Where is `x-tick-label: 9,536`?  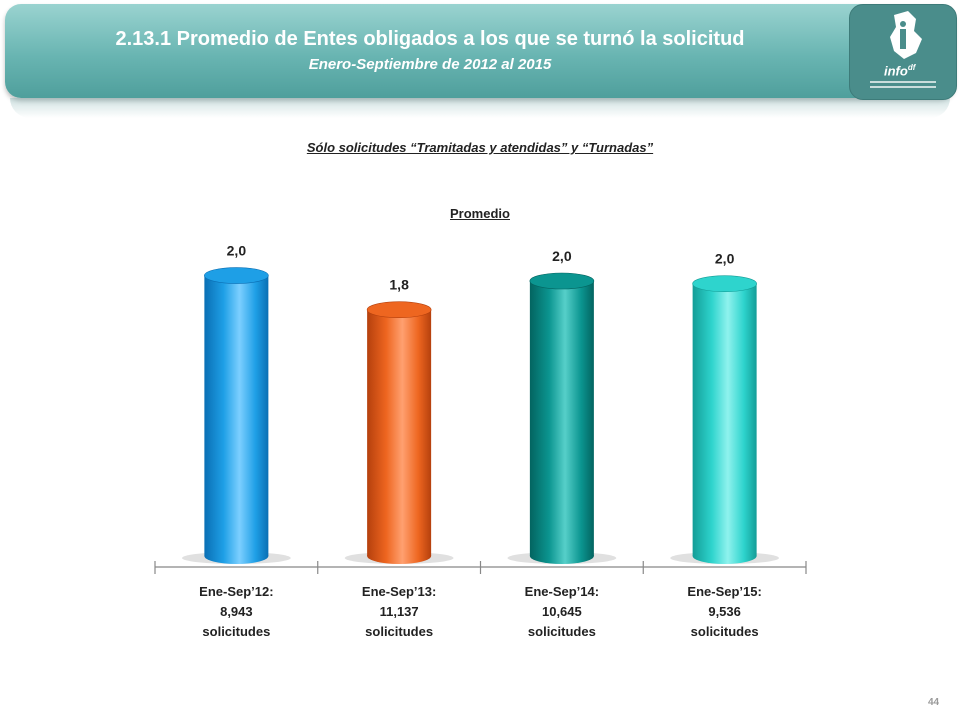
x-tick-label: 9,536 is located at coordinates (724, 611).